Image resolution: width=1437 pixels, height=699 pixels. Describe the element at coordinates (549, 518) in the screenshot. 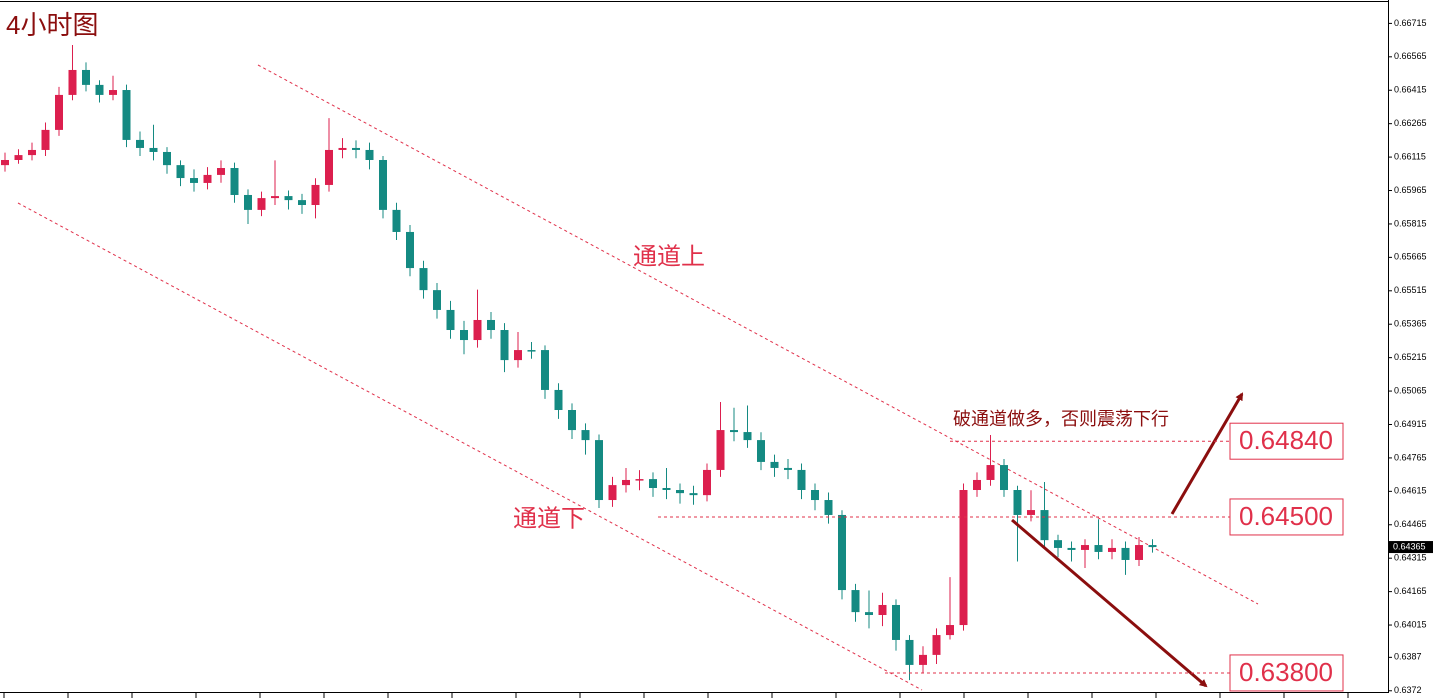

I see `annotation: 通道下` at that location.